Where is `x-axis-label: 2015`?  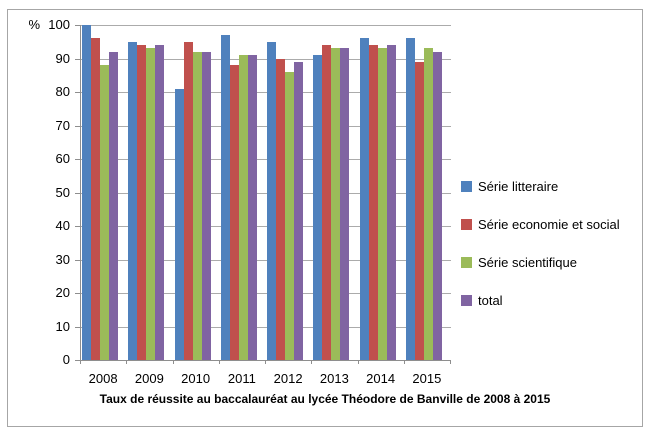 x-axis-label: 2015 is located at coordinates (427, 378).